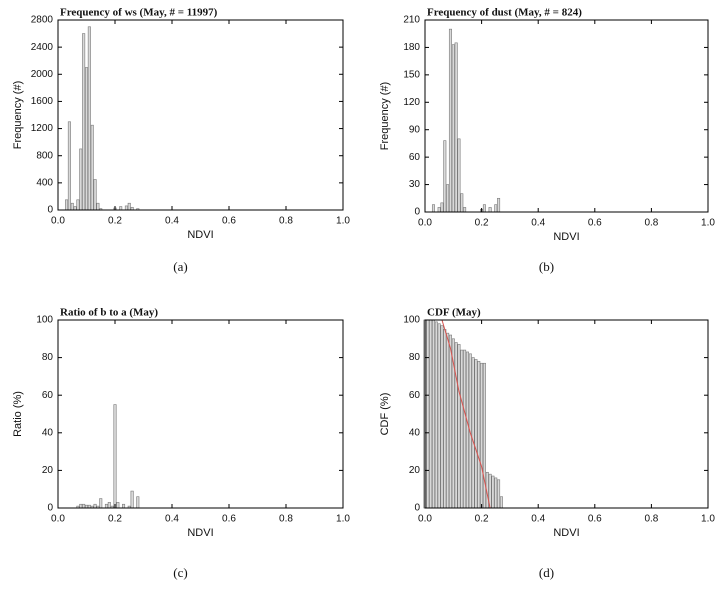 This screenshot has height=594, width=720. What do you see at coordinates (411, 102) in the screenshot?
I see `y-tick-label: 120` at bounding box center [411, 102].